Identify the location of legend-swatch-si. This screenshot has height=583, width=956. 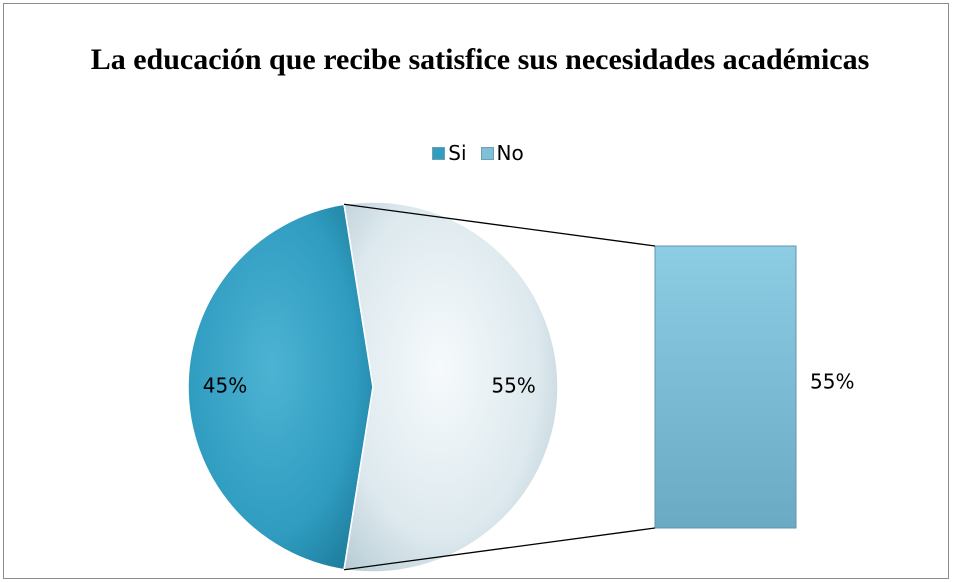
(439, 153).